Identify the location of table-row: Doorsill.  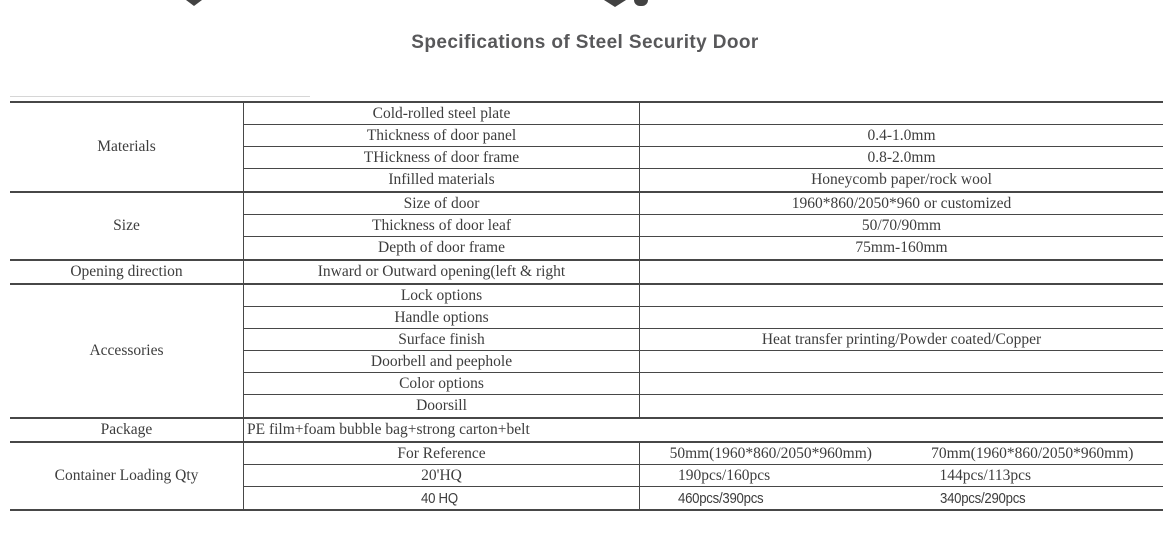
(703, 406).